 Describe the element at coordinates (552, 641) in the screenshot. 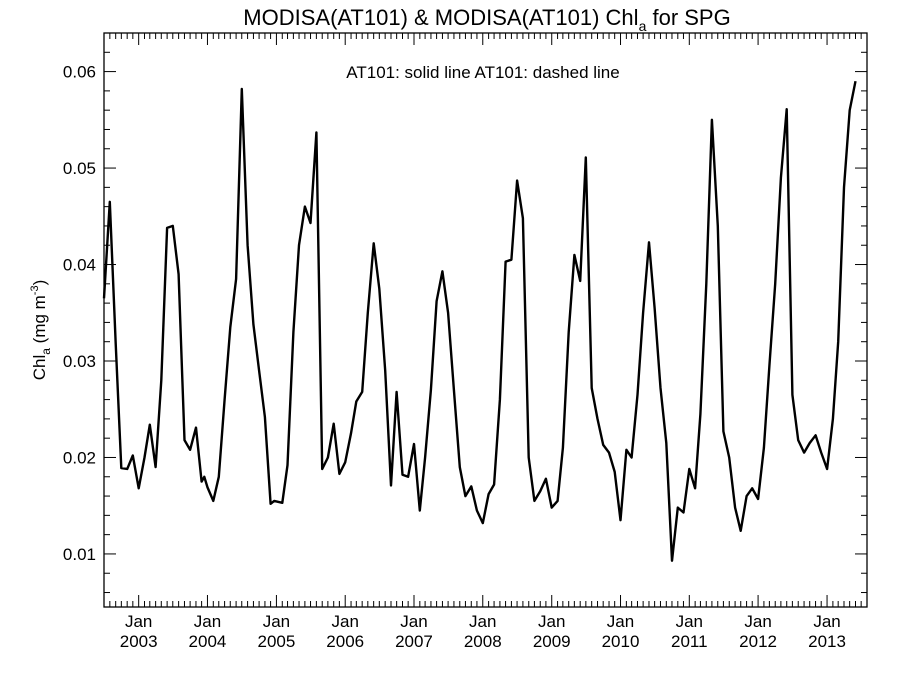

I see `x-tick-year-label: 2009` at that location.